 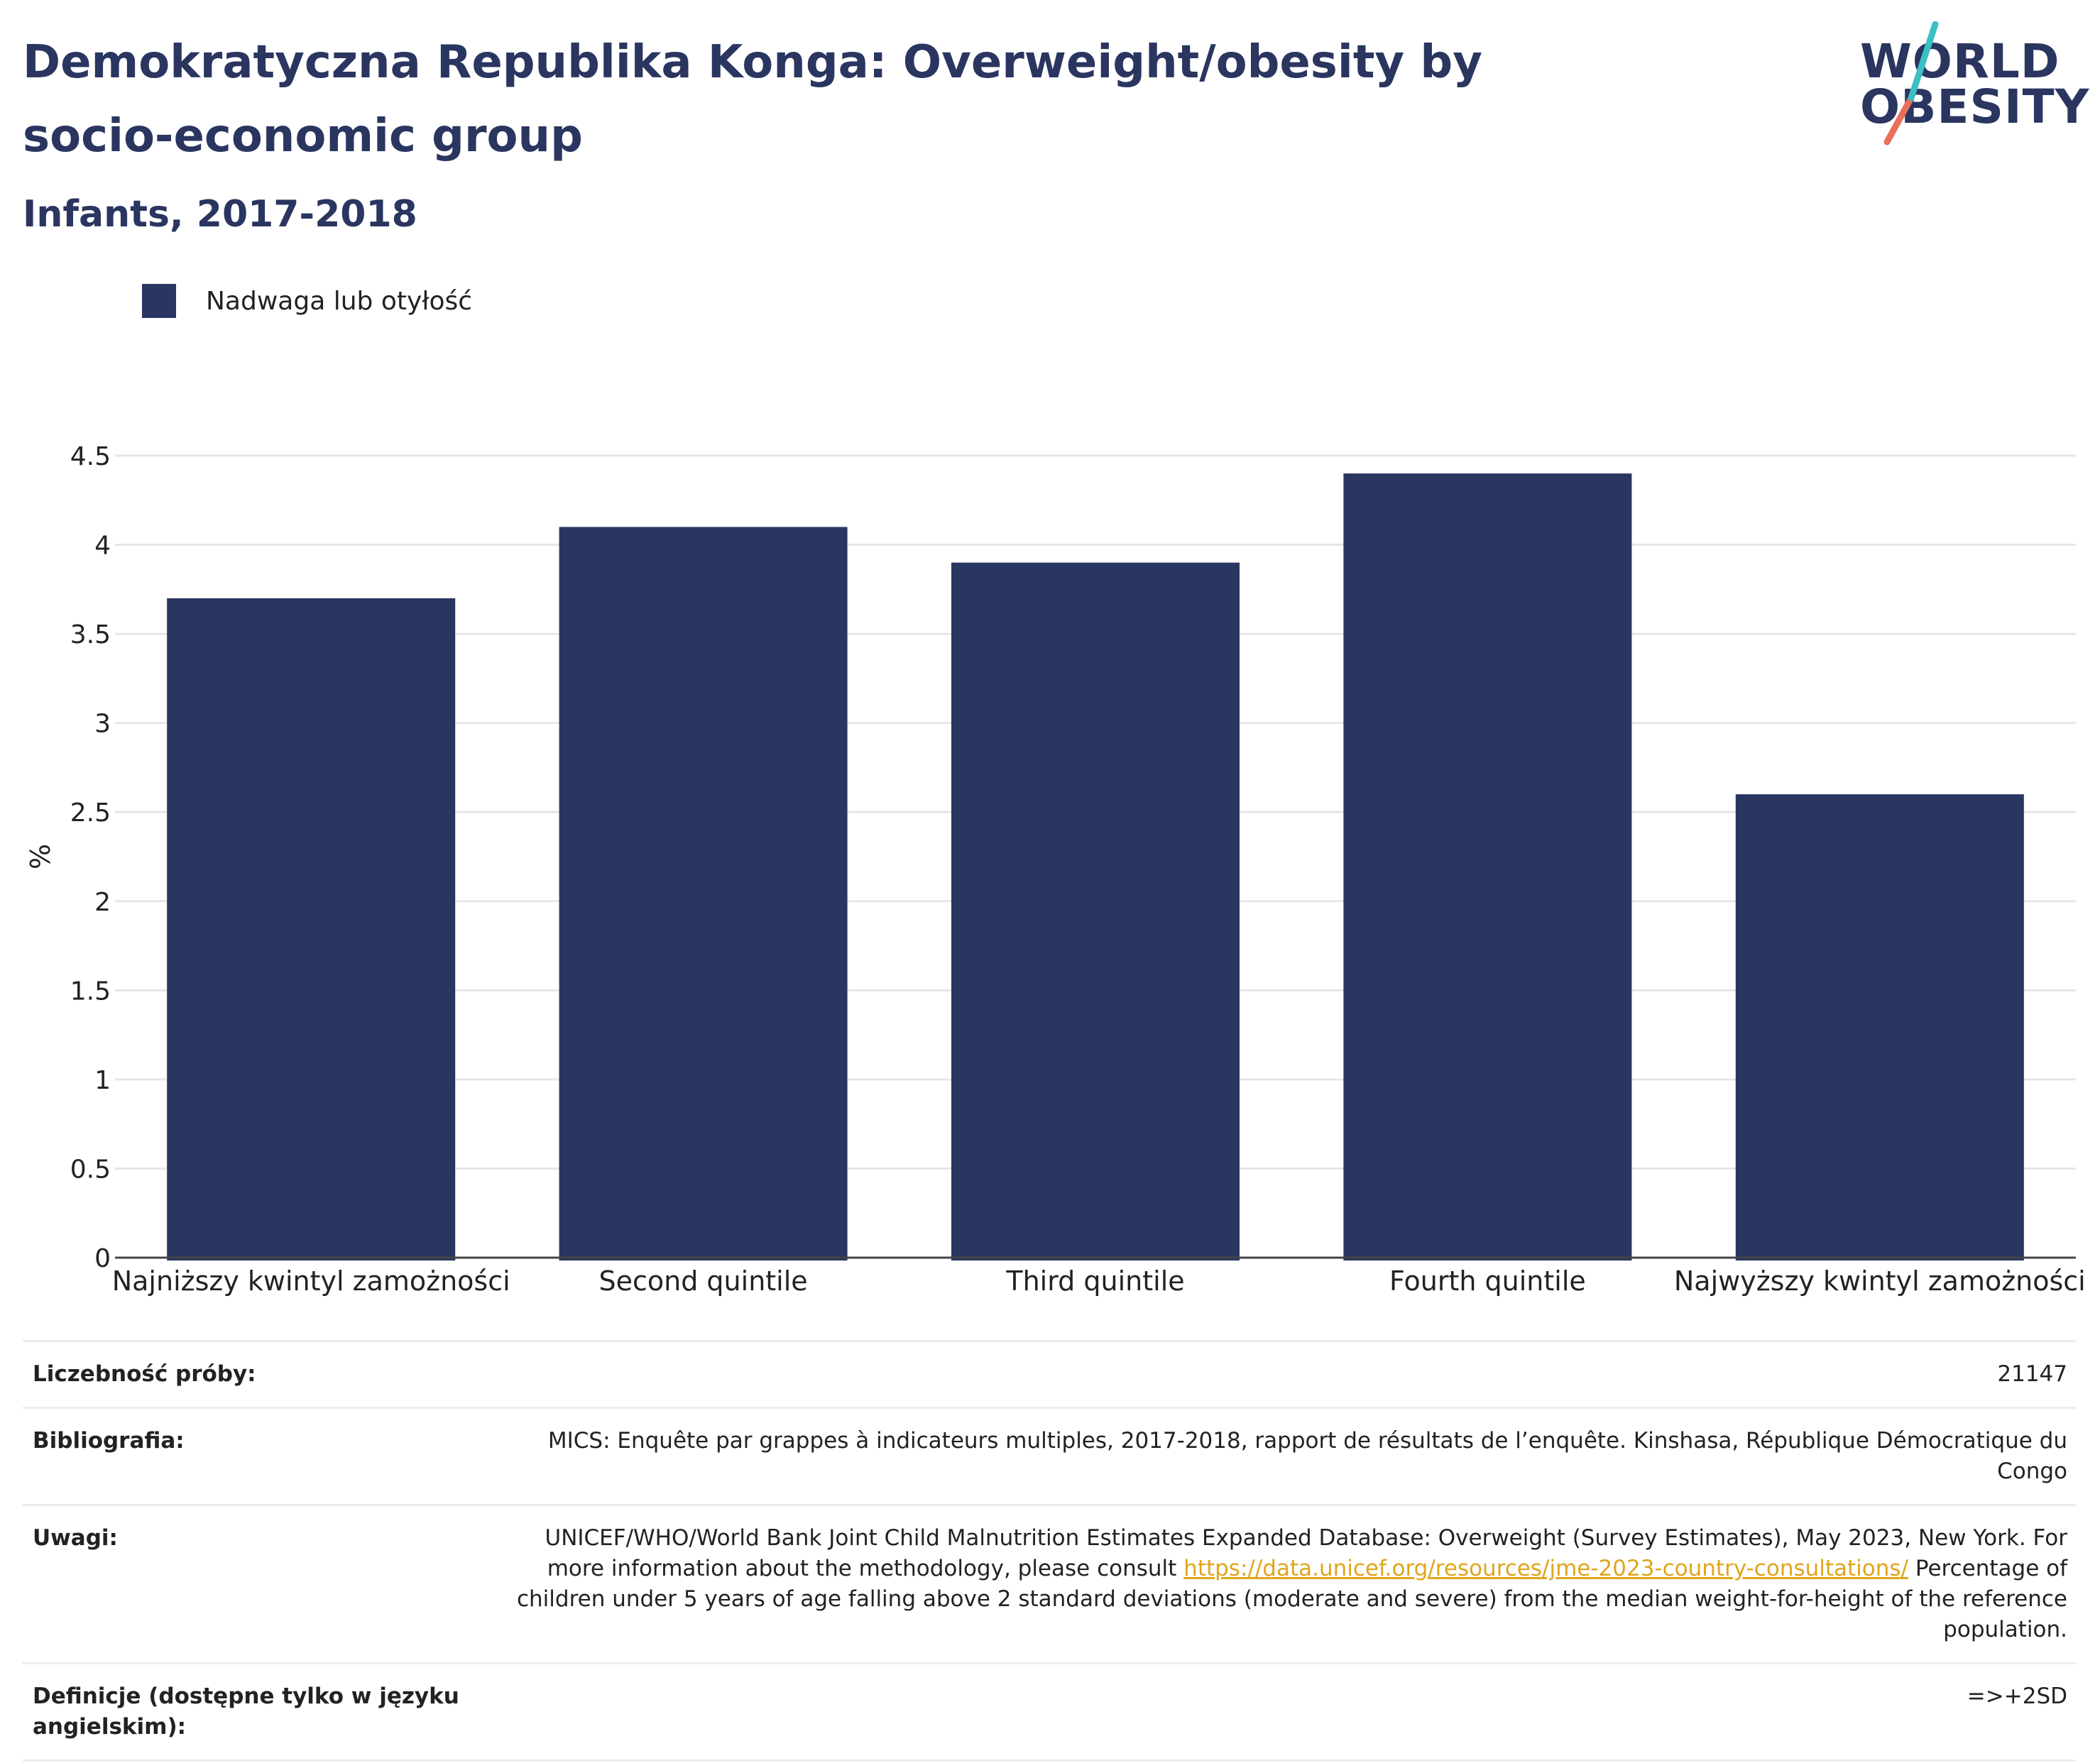 What do you see at coordinates (1880, 1281) in the screenshot?
I see `x-tick-label: Najwyższy kwintyl zamożności` at bounding box center [1880, 1281].